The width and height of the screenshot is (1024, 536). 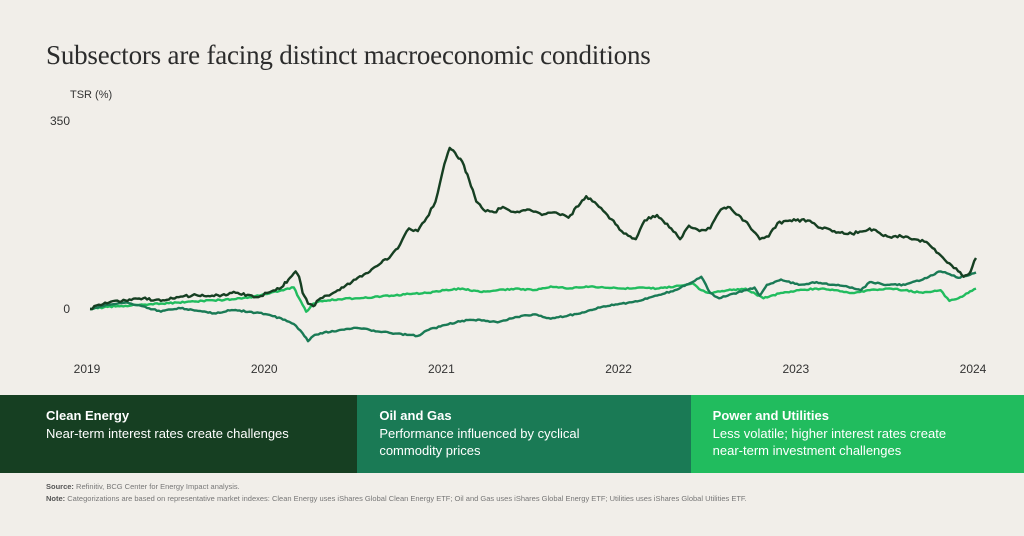 I want to click on x-tick-label: 2024, so click(x=973, y=369).